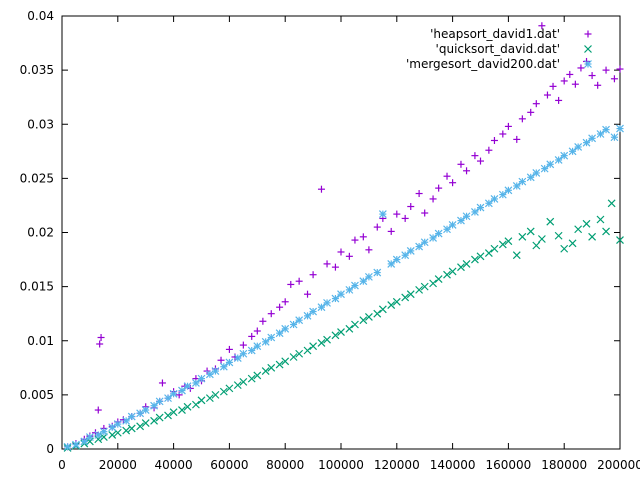  What do you see at coordinates (453, 465) in the screenshot?
I see `x-tick-label: 140000` at bounding box center [453, 465].